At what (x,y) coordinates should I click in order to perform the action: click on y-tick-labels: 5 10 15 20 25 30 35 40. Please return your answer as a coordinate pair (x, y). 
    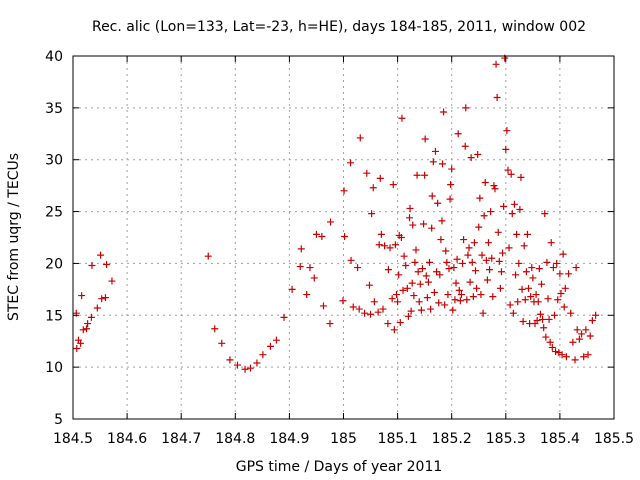
    Looking at the image, I should click on (54, 238).